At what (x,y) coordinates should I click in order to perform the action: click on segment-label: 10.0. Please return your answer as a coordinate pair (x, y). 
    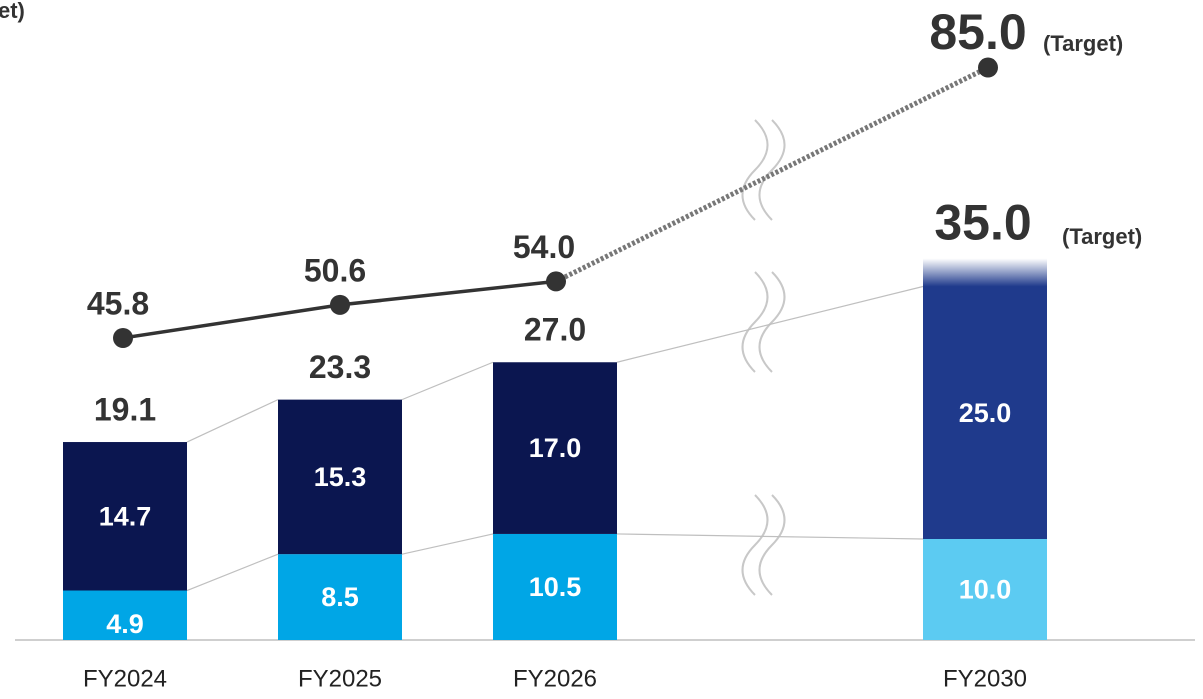
    Looking at the image, I should click on (985, 590).